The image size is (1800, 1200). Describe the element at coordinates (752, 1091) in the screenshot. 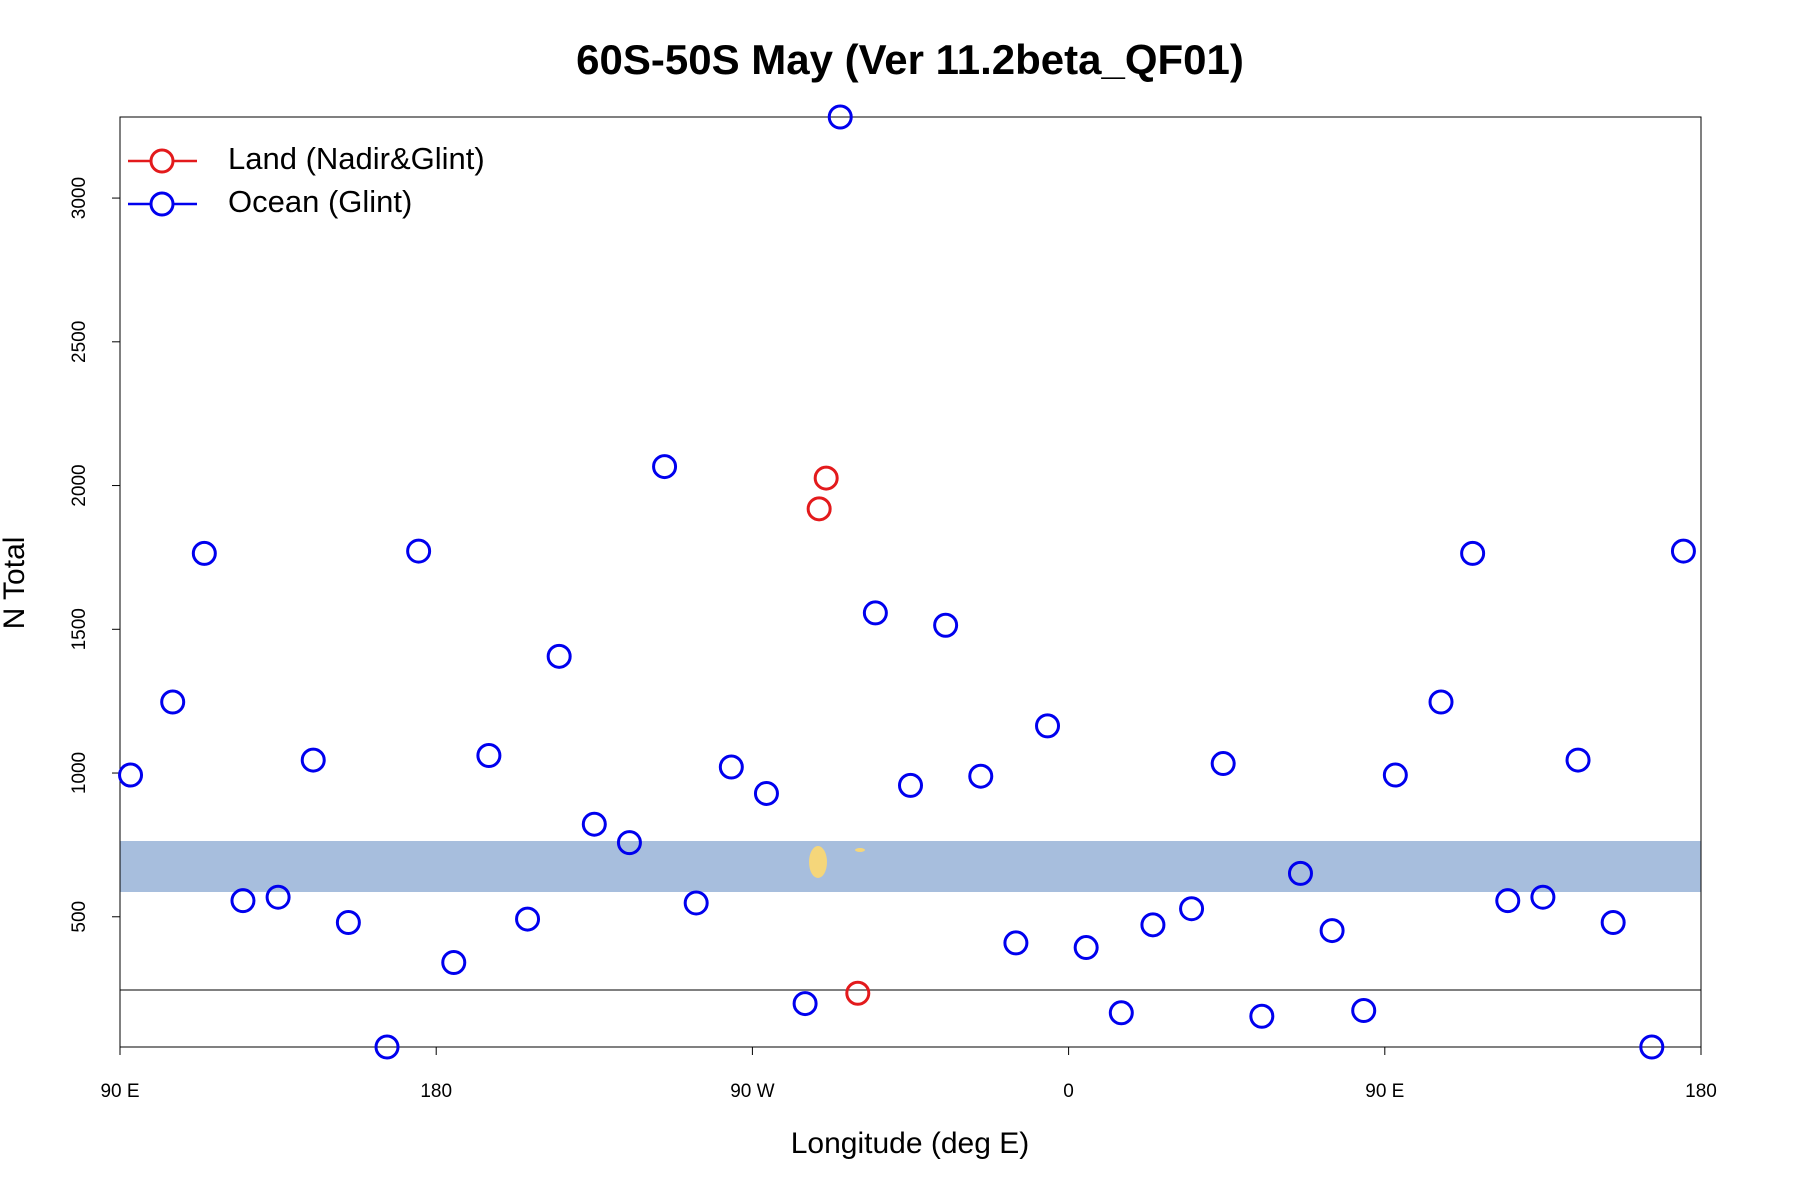

I see `x-tick-label: 90 W` at that location.